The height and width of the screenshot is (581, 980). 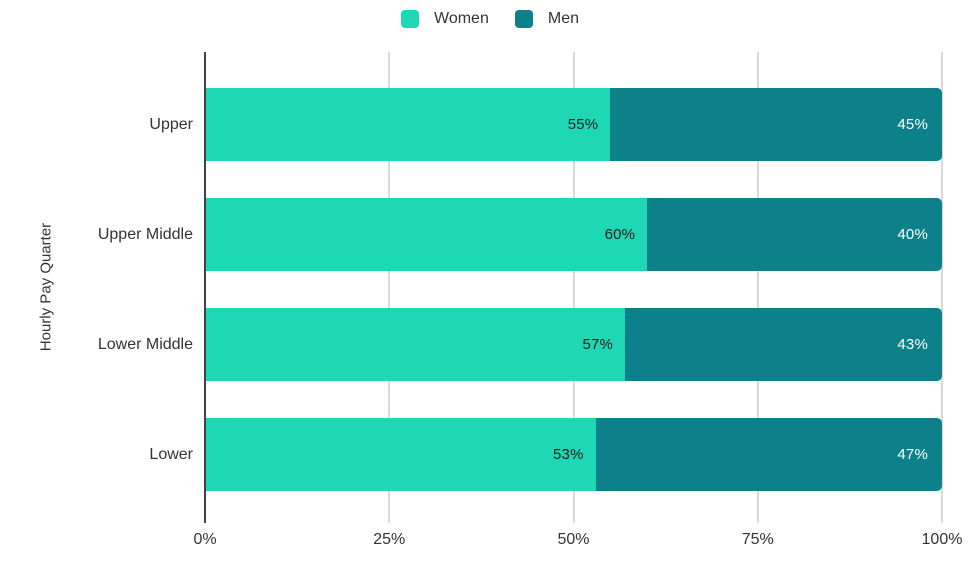 What do you see at coordinates (205, 539) in the screenshot?
I see `x-tick-0: 0%` at bounding box center [205, 539].